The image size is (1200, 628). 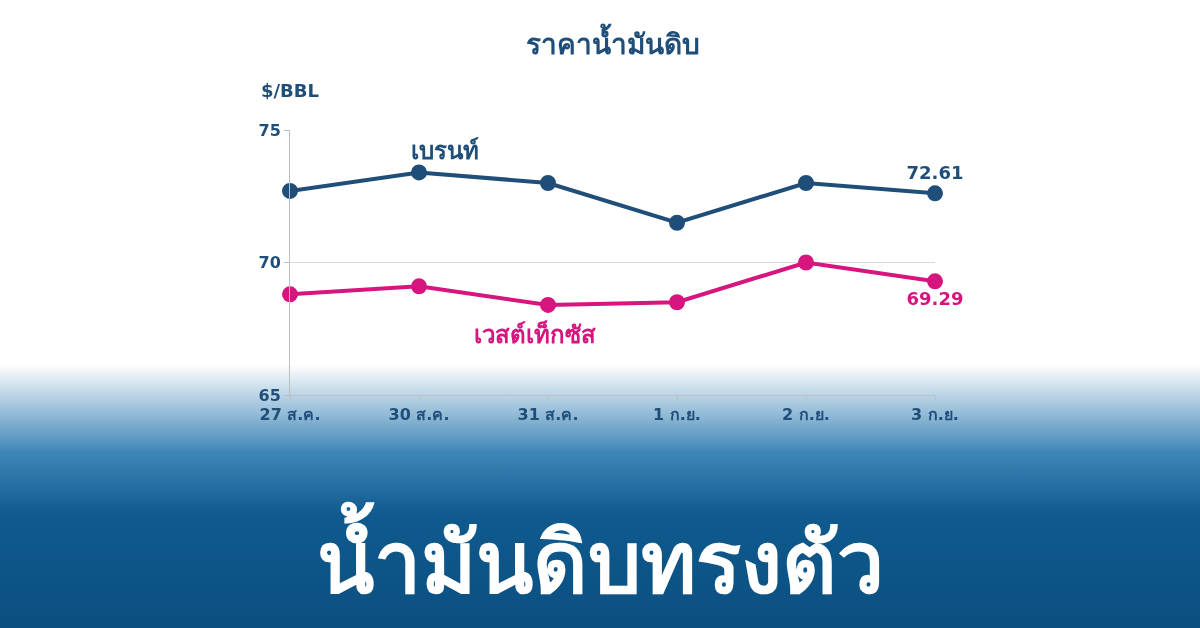 What do you see at coordinates (290, 90) in the screenshot?
I see `y-axis-title: $/BBL` at bounding box center [290, 90].